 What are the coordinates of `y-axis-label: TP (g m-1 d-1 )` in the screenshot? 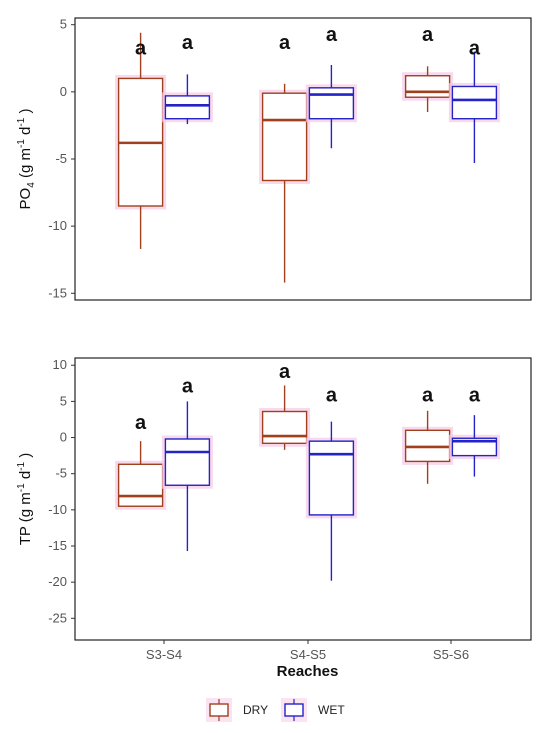 It's located at (25, 499).